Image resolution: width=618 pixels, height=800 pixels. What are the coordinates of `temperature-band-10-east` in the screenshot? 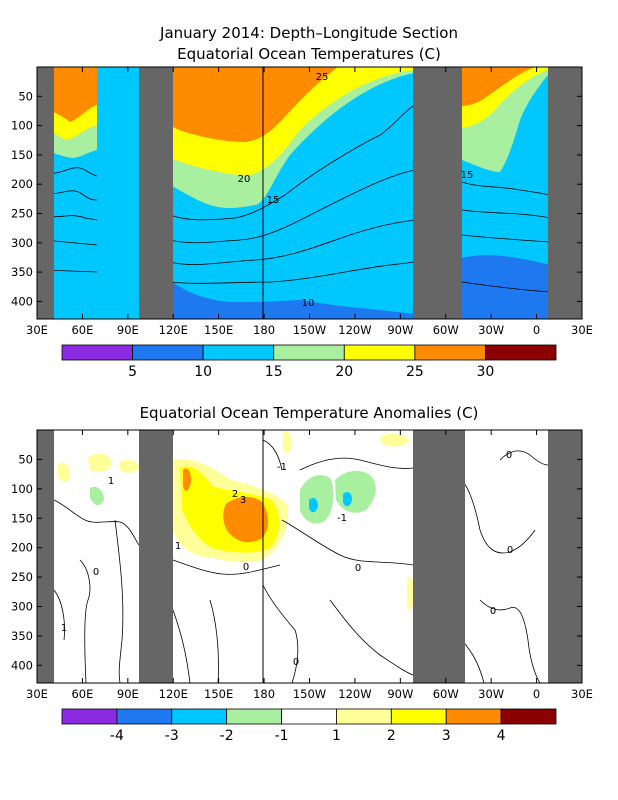 It's located at (506, 287).